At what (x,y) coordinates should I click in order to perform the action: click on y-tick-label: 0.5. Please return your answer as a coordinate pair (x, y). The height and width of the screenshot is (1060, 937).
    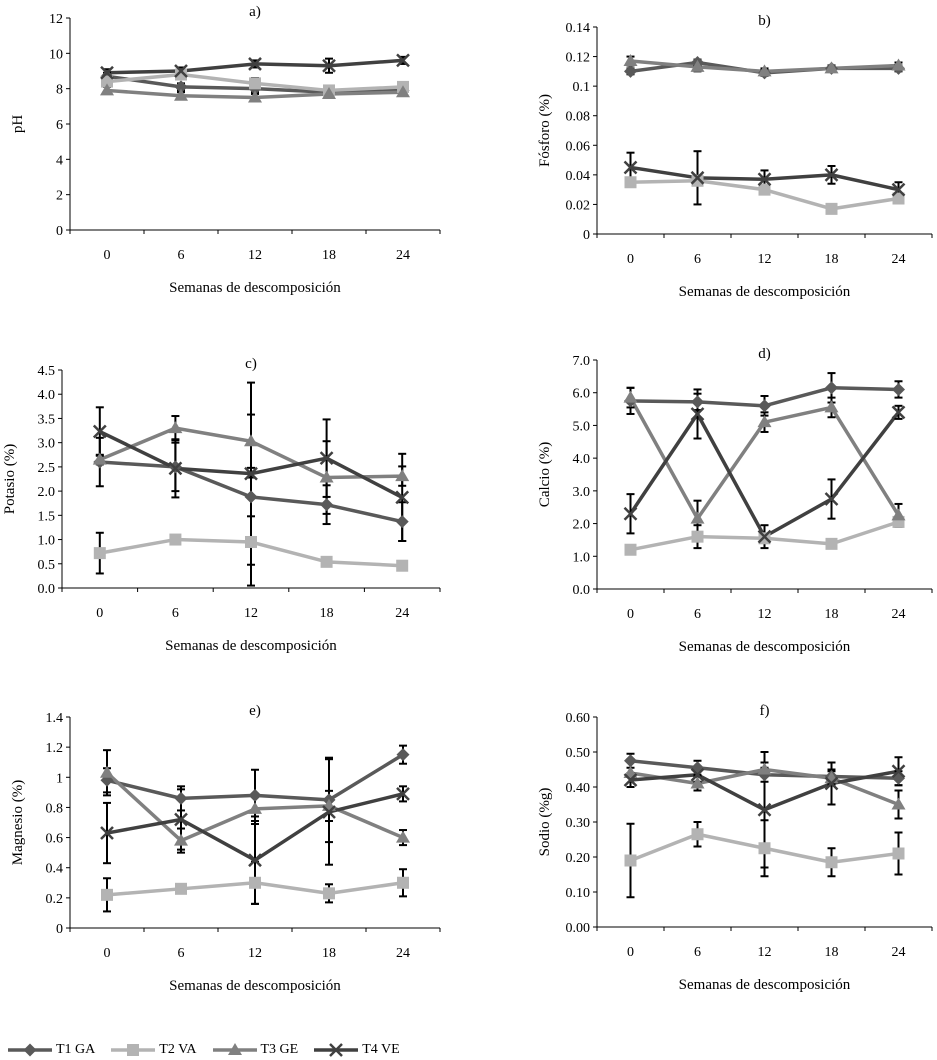
    Looking at the image, I should click on (47, 565).